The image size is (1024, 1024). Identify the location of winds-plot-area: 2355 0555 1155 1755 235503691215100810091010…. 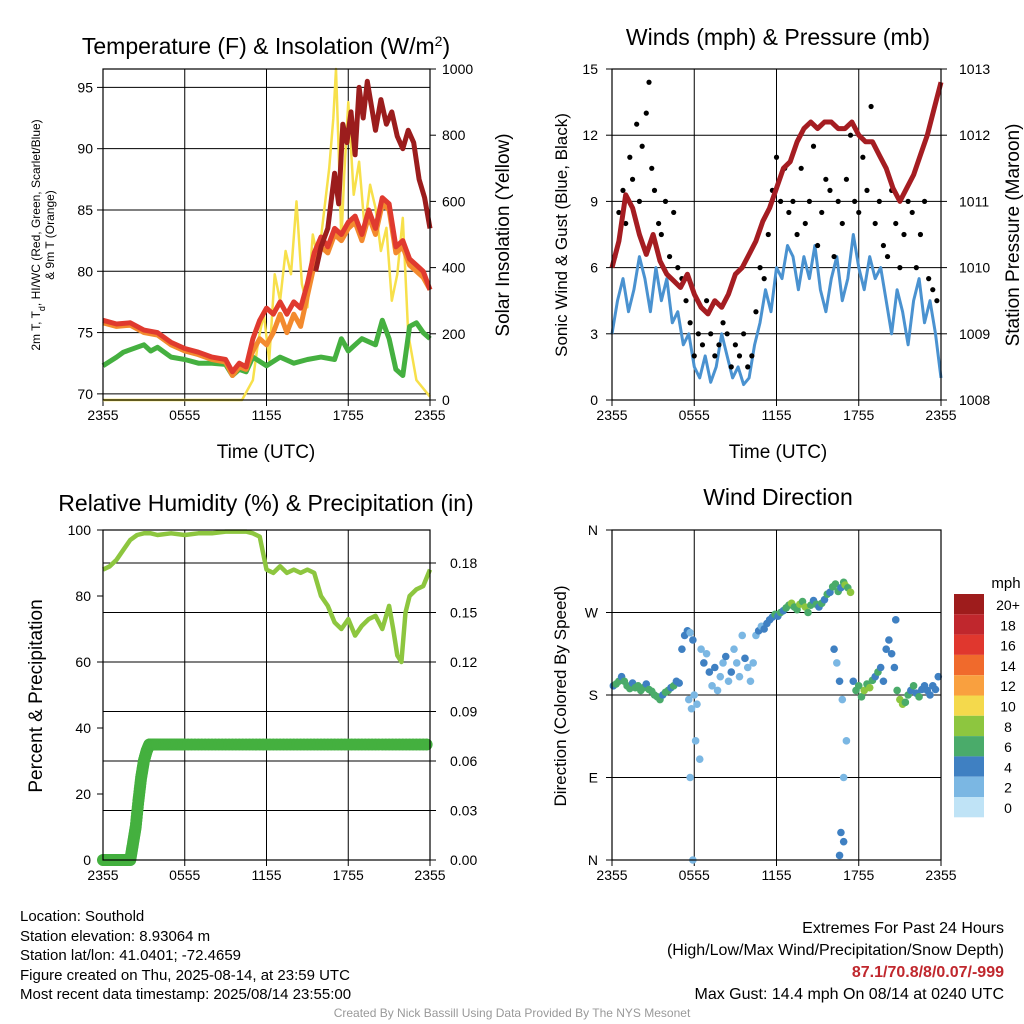
(786, 242).